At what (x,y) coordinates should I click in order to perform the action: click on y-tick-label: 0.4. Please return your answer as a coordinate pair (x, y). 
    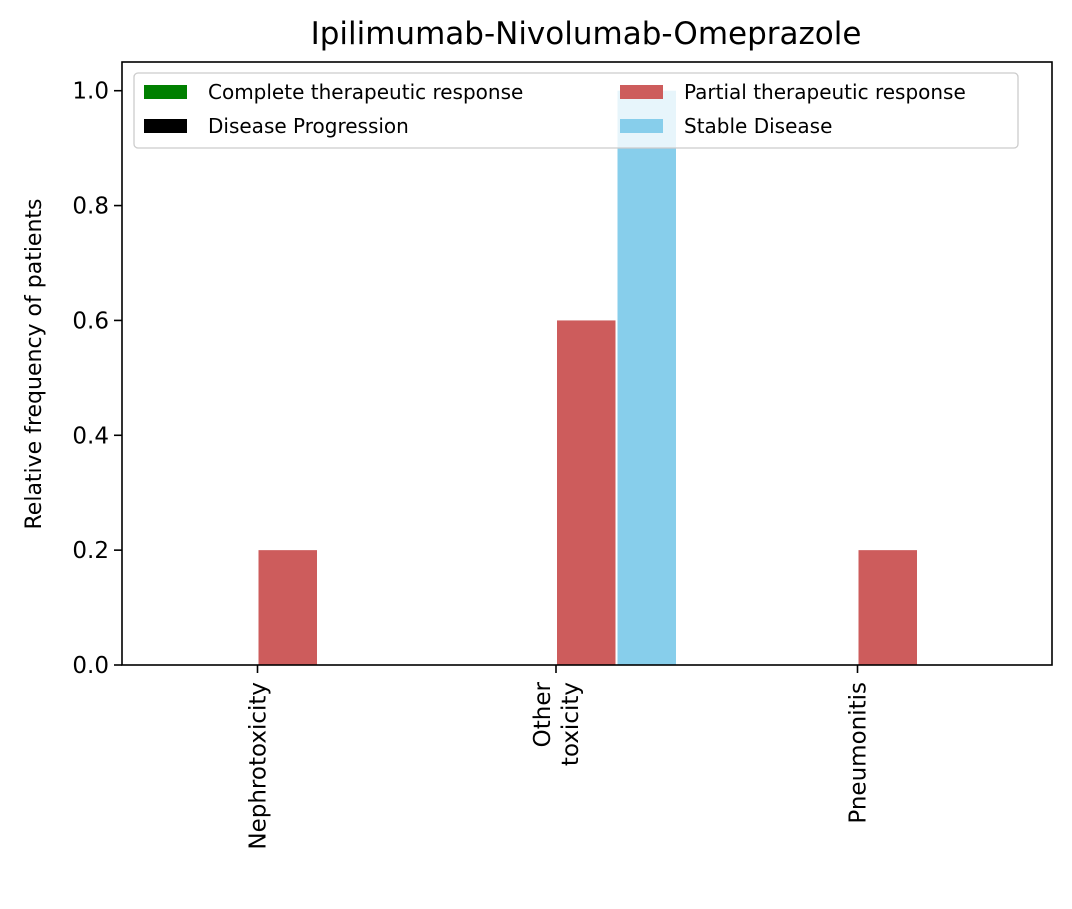
    Looking at the image, I should click on (90, 436).